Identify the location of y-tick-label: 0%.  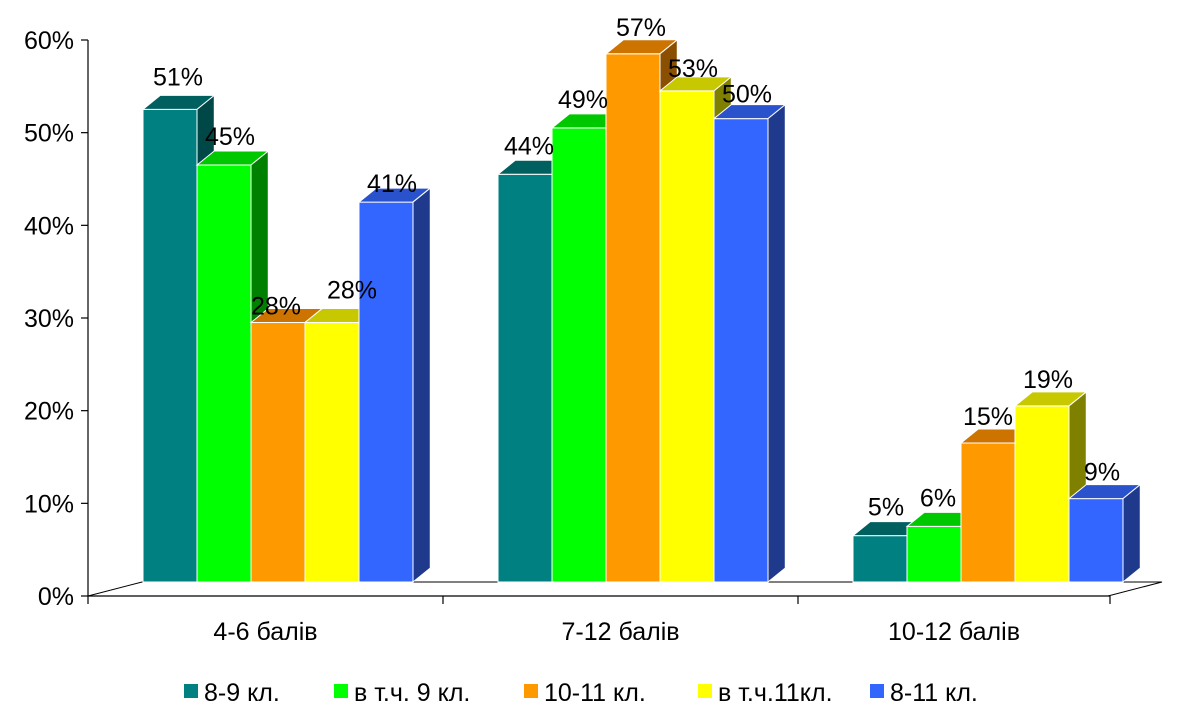
(56, 597).